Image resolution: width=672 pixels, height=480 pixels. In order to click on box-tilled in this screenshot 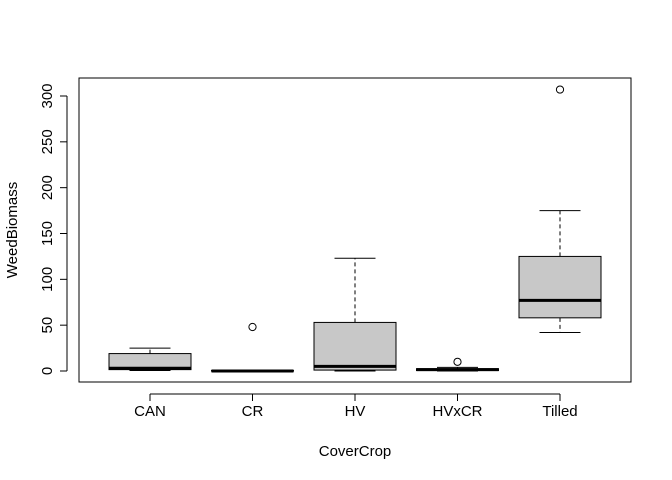, I will do `click(560, 209)`.